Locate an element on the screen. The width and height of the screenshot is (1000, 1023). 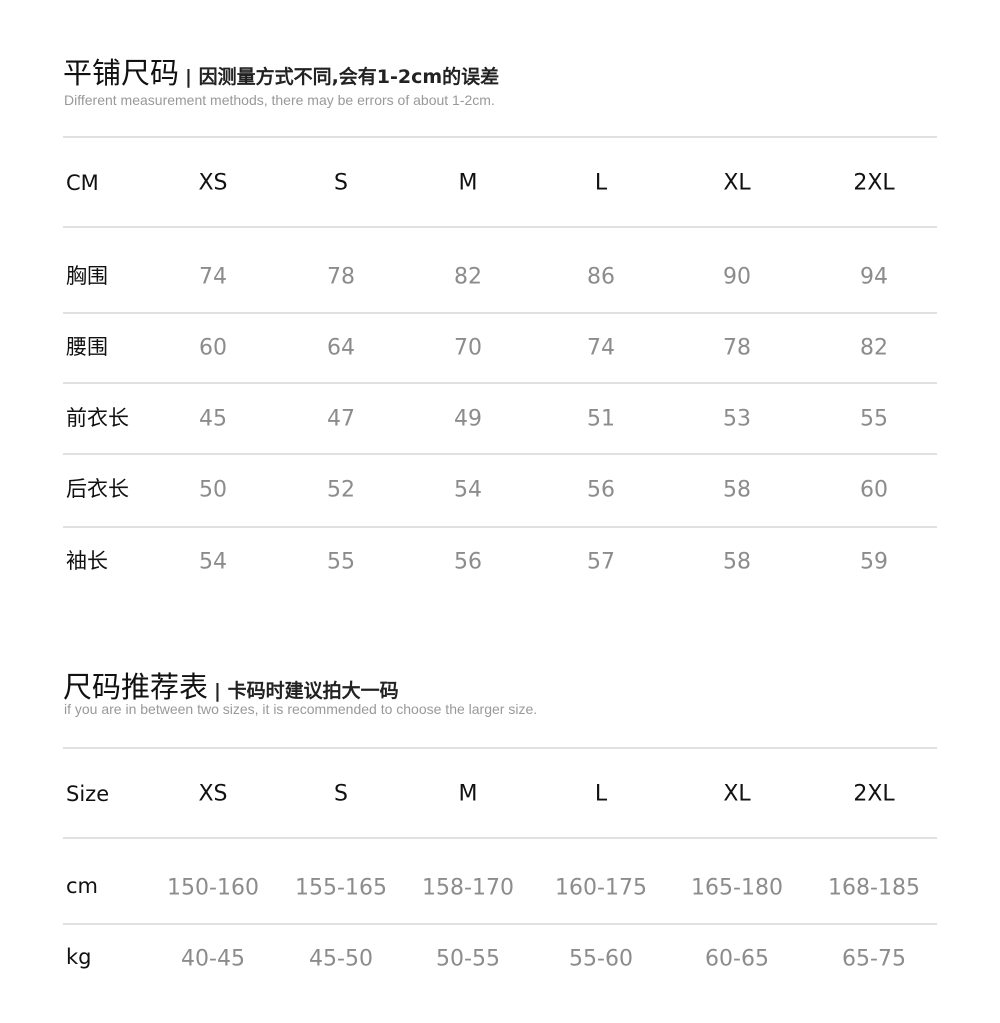
table-cell: 47 is located at coordinates (341, 419).